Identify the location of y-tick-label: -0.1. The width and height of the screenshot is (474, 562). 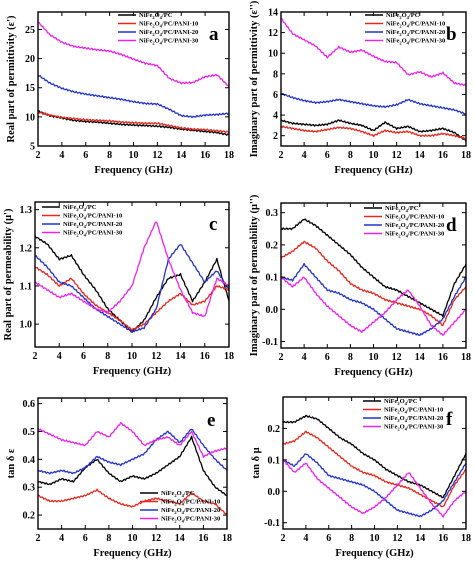
(270, 342).